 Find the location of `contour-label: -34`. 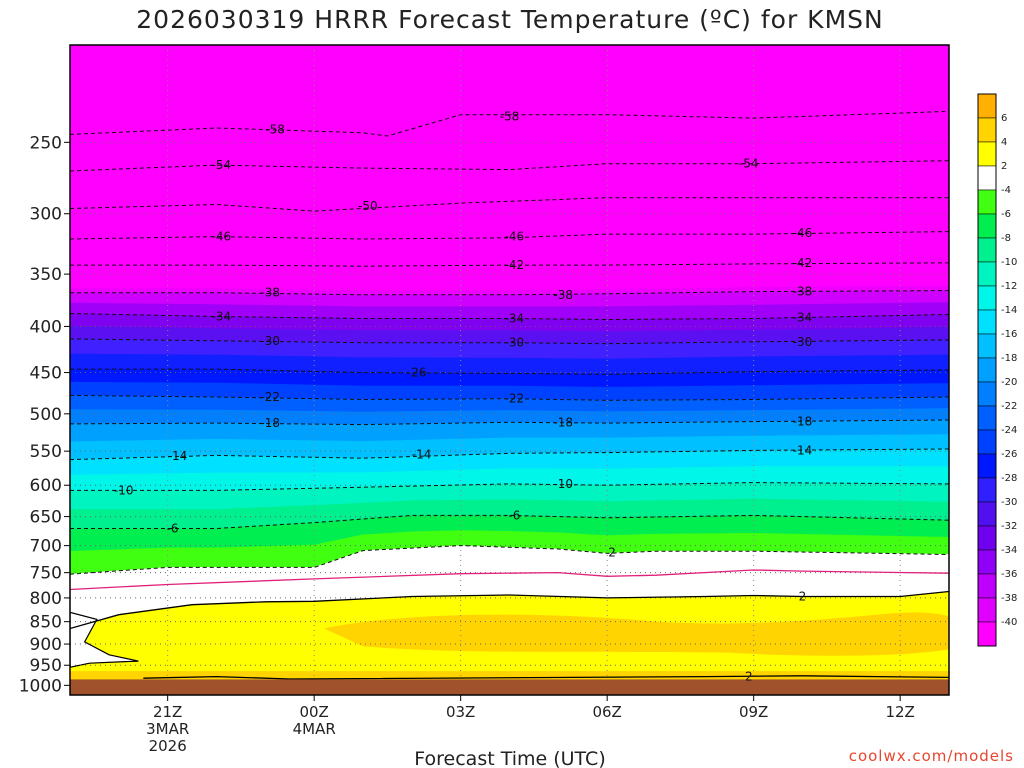

contour-label: -34 is located at coordinates (222, 317).